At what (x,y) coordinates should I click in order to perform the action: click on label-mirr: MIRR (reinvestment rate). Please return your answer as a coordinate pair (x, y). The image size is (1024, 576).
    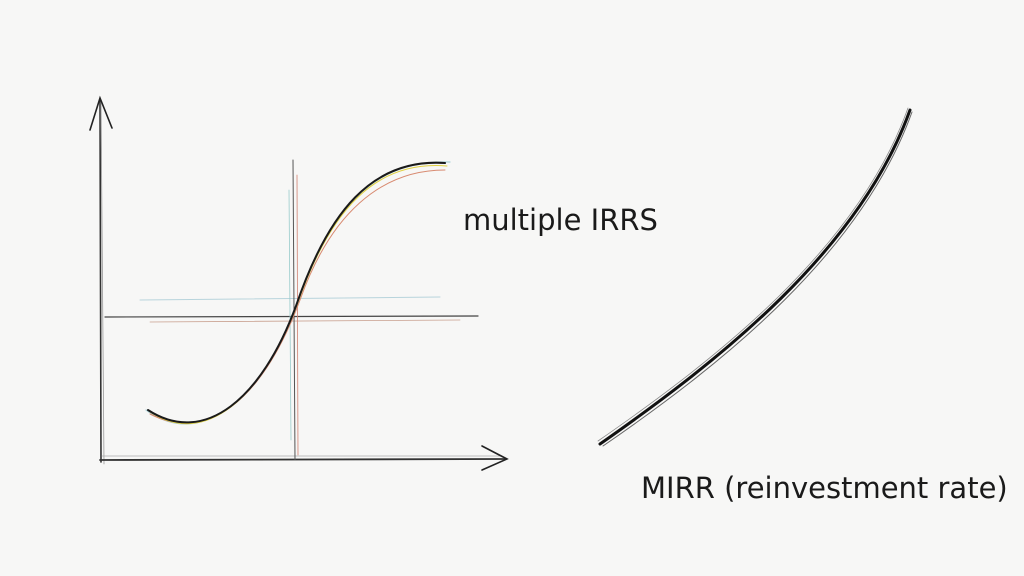
    Looking at the image, I should click on (824, 488).